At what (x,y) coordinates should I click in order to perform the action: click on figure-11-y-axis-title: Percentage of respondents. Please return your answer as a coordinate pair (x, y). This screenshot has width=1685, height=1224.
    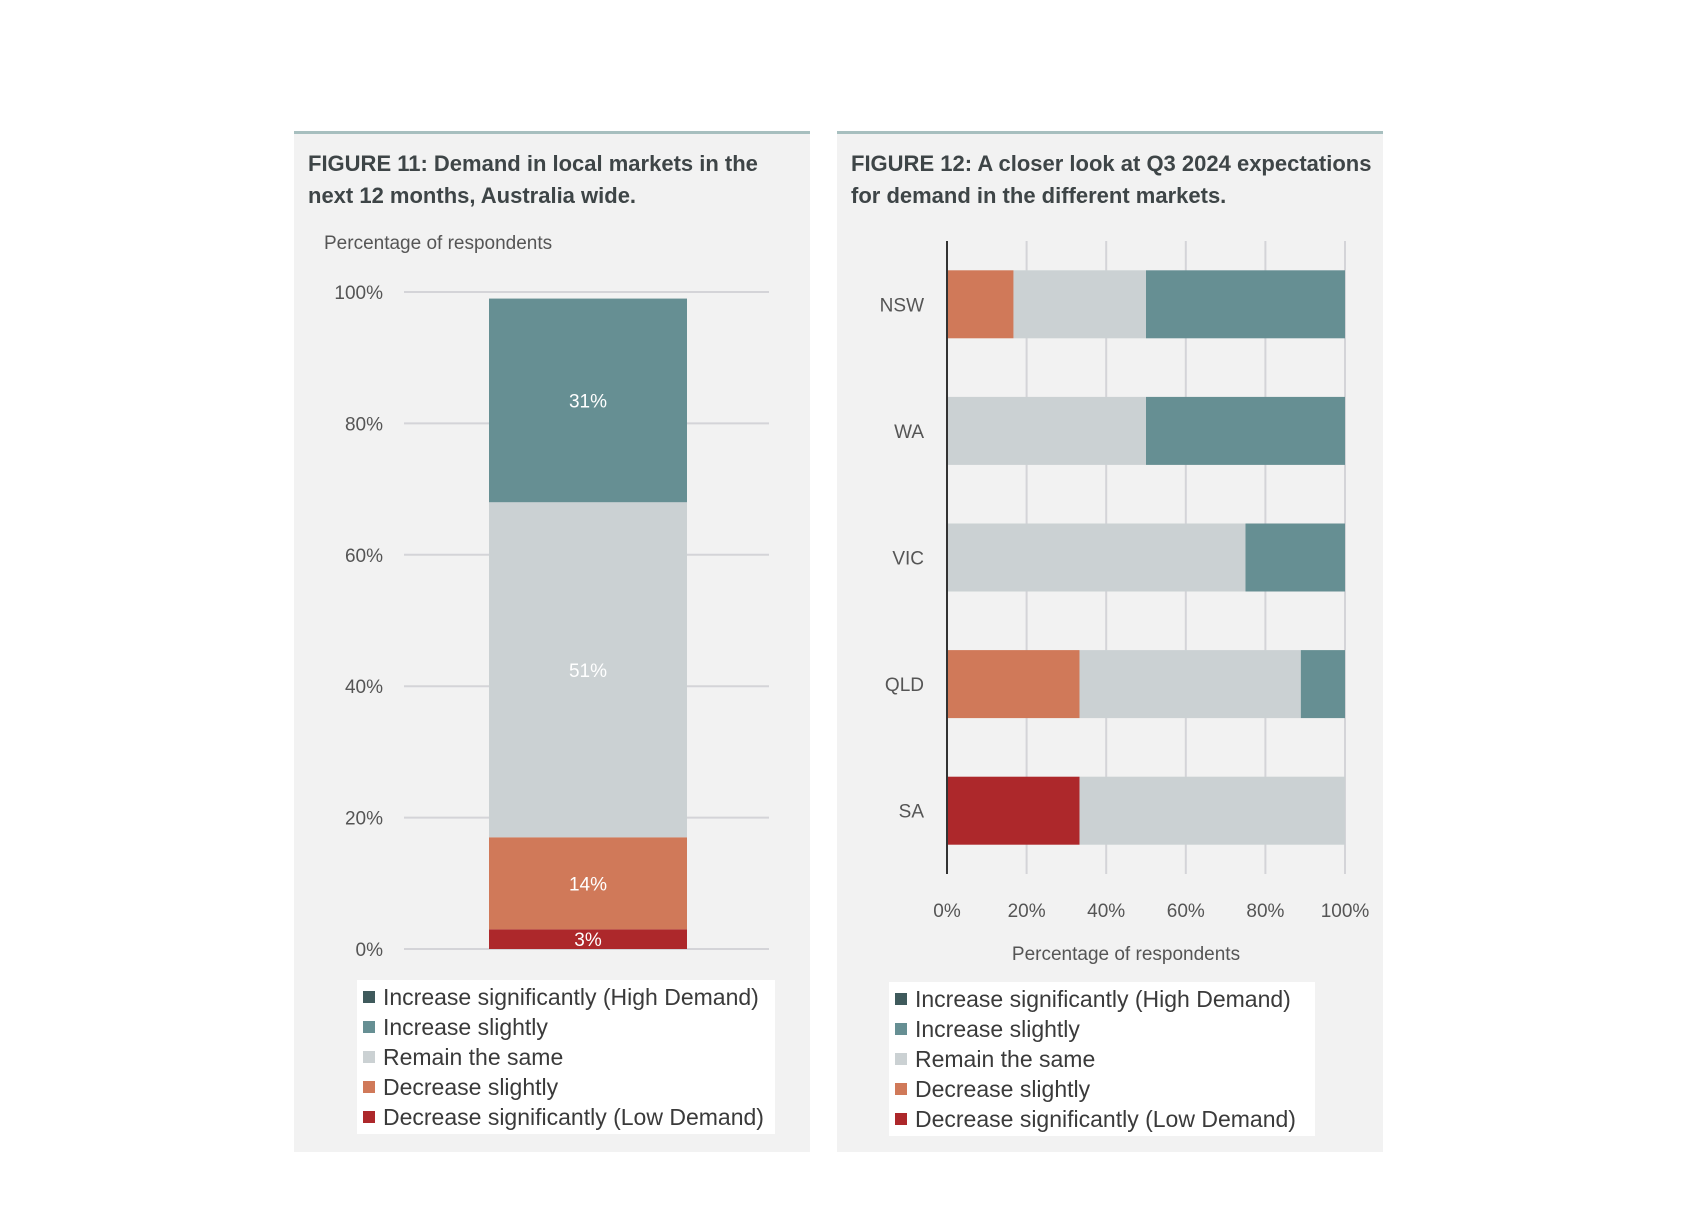
    Looking at the image, I should click on (438, 243).